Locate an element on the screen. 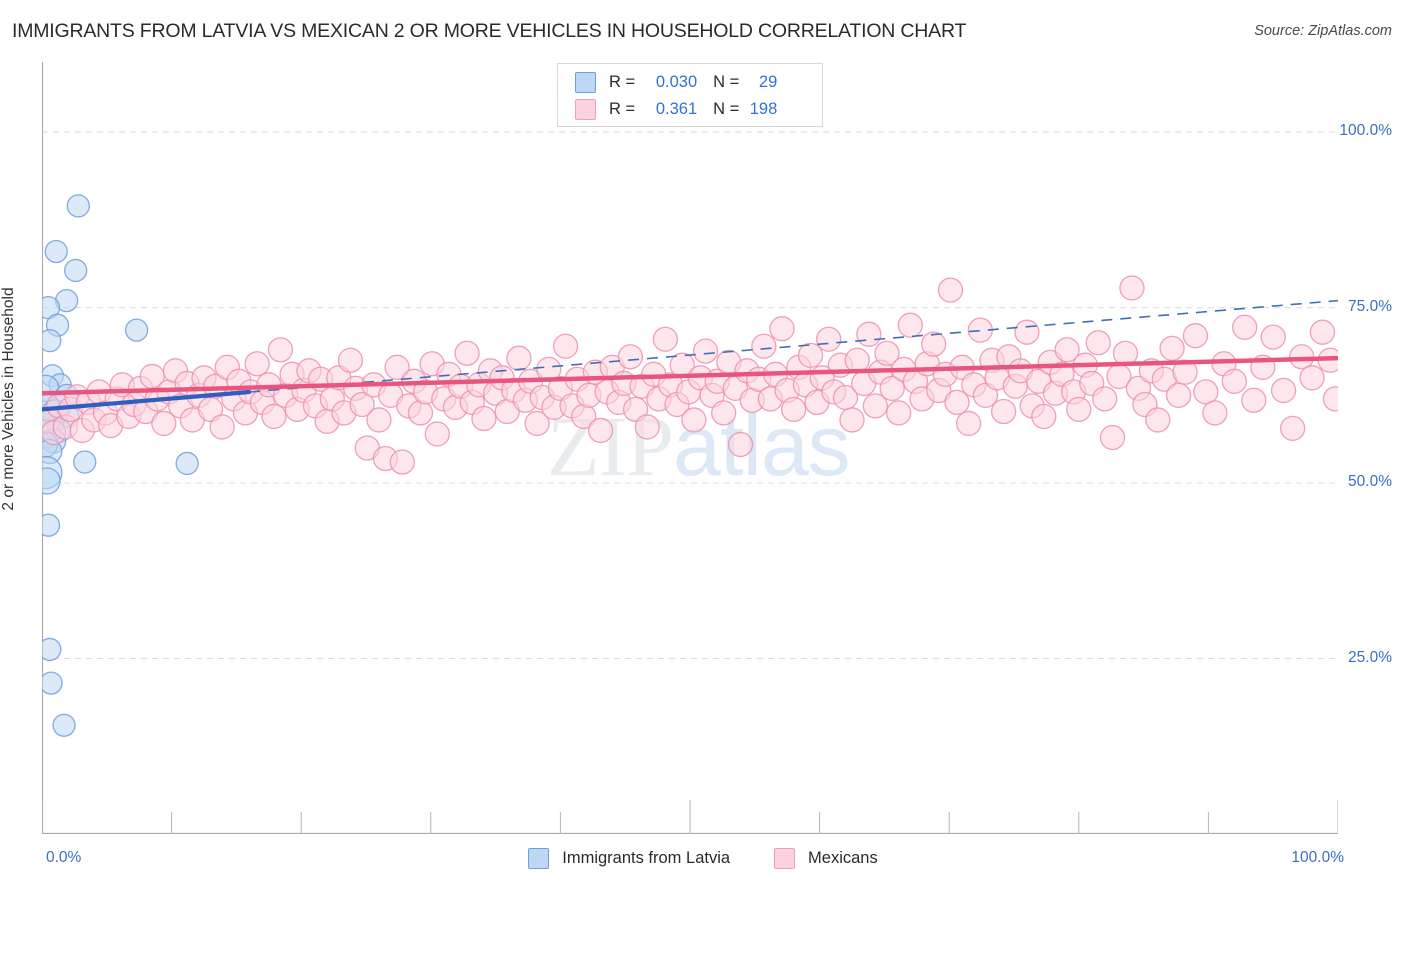  legend-swatch-mexicans is located at coordinates (585, 109).